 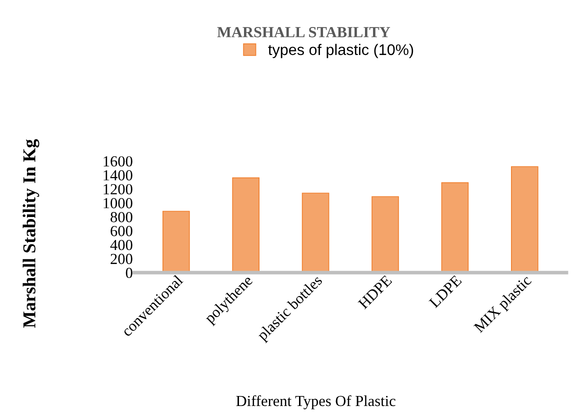 What do you see at coordinates (316, 402) in the screenshot?
I see `x-axis-title: Different Types Of Plastic` at bounding box center [316, 402].